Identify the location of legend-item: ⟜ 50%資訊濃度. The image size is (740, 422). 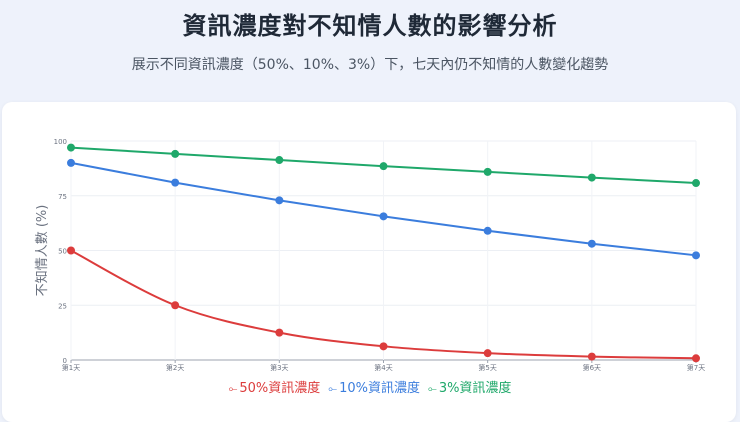
(275, 386).